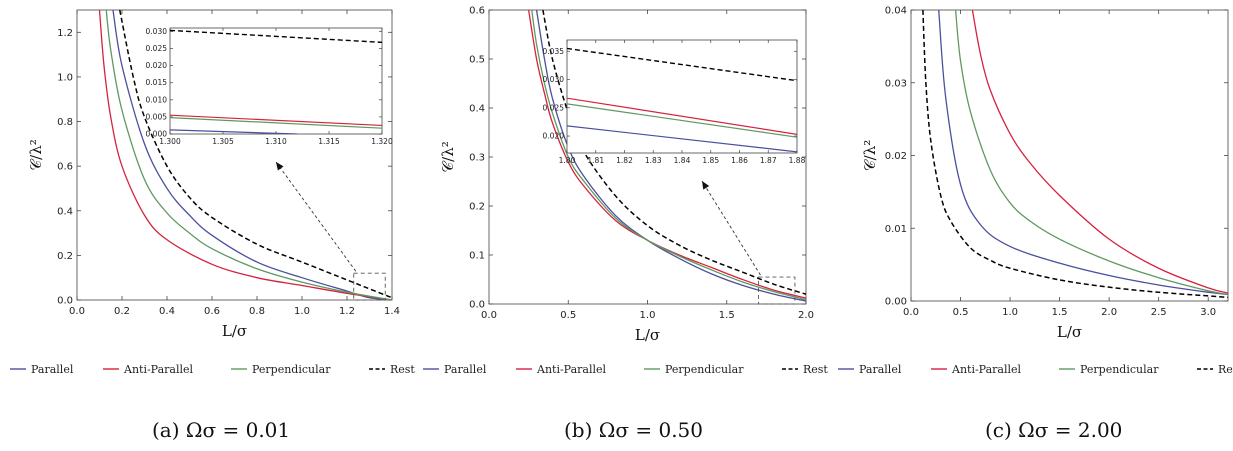  Describe the element at coordinates (65, 256) in the screenshot. I see `y-tick-label: 0.2` at that location.